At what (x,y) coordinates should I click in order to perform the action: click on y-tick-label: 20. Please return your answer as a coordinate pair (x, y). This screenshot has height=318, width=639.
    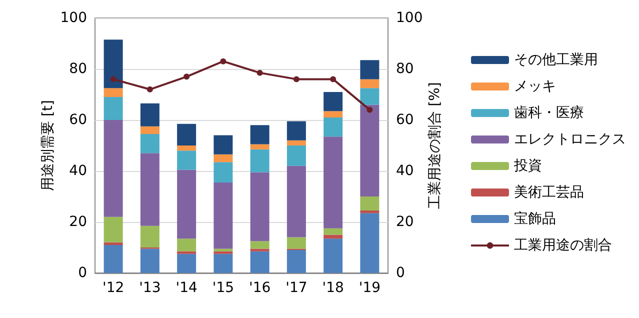
    Looking at the image, I should click on (78, 222).